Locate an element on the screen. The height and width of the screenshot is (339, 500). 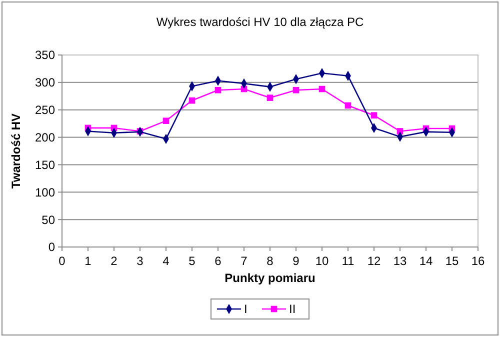
chart-title: Wykres twardości HV 10 dla złącza PC is located at coordinates (260, 22).